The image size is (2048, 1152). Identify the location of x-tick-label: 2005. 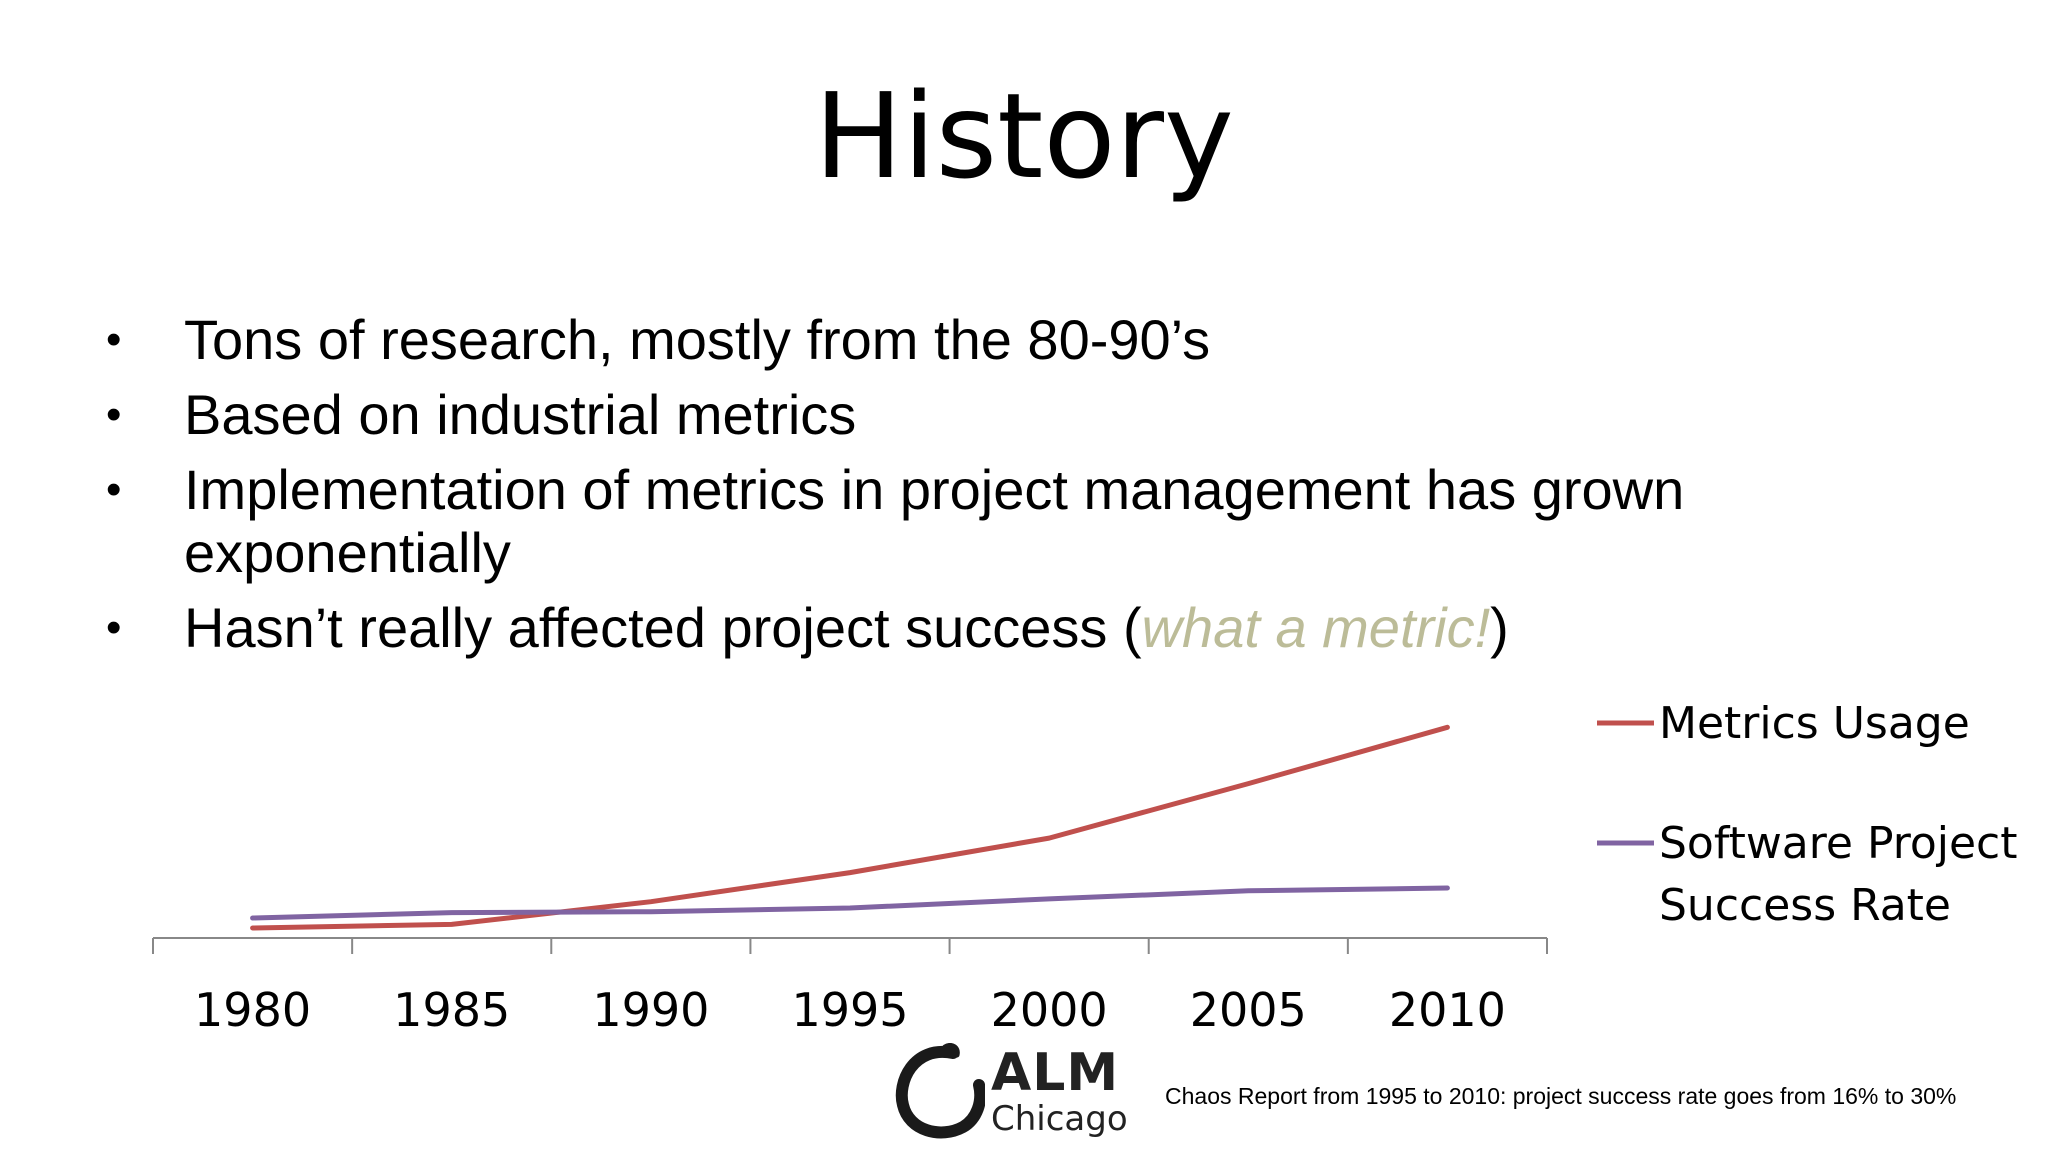
(1248, 1009).